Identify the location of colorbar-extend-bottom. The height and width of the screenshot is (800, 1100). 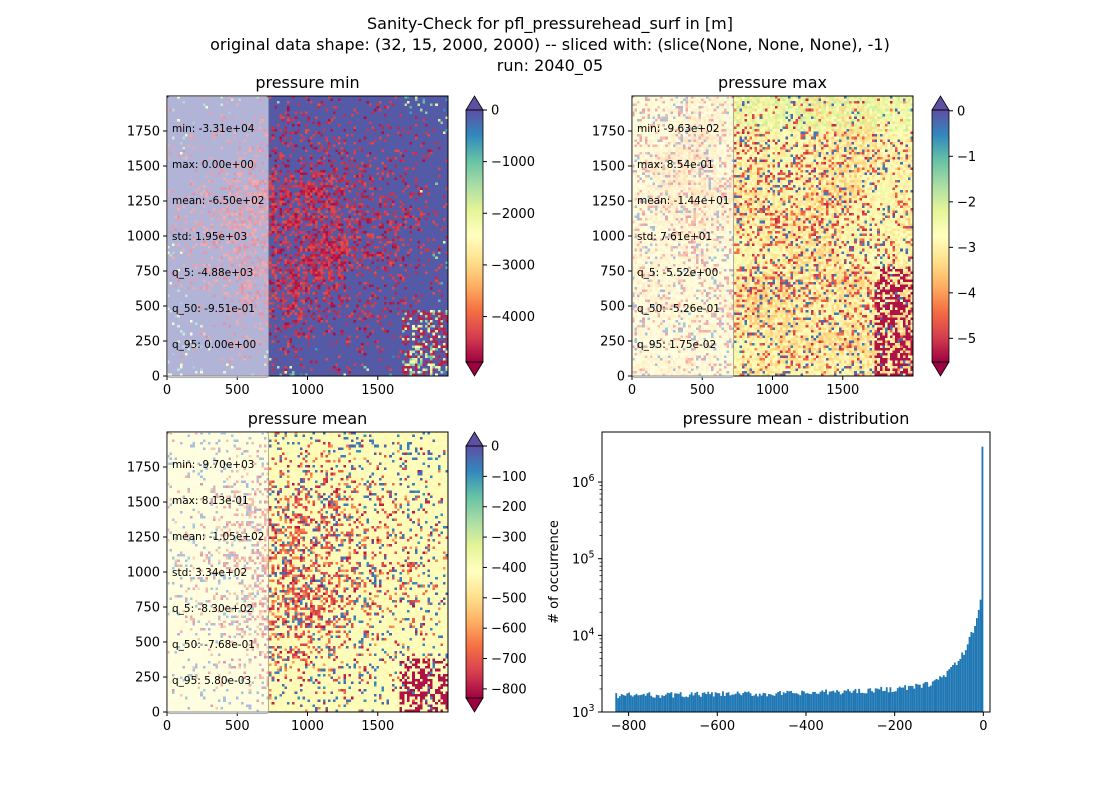
(474, 369).